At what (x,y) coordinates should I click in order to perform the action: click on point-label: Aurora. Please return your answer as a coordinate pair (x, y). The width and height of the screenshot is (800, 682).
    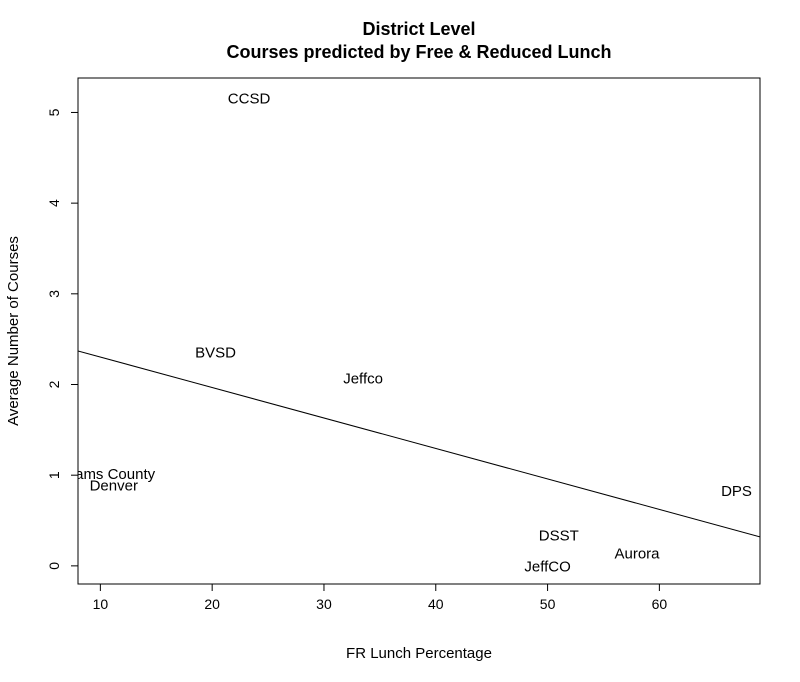
    Looking at the image, I should click on (638, 554).